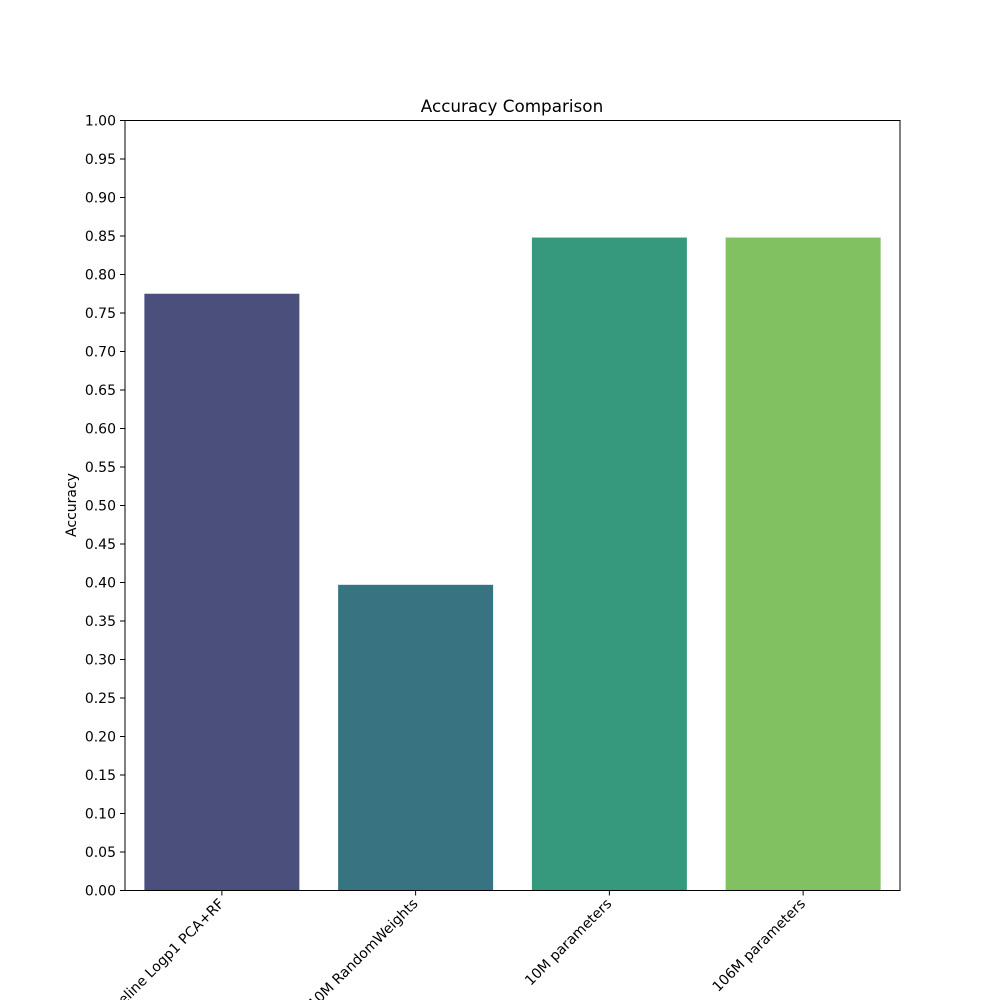  What do you see at coordinates (100, 545) in the screenshot?
I see `y-tick-label: 0.45` at bounding box center [100, 545].